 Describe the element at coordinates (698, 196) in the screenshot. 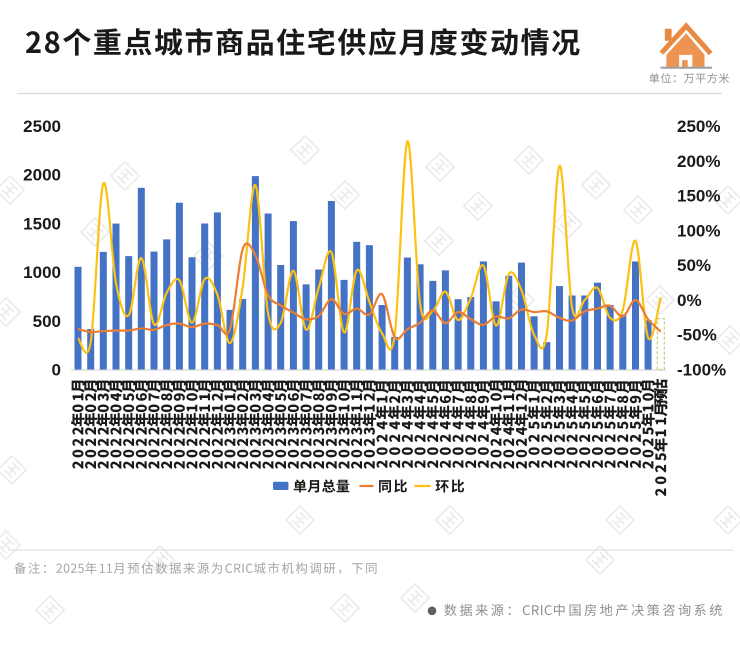

I see `svg-text: 150%` at that location.